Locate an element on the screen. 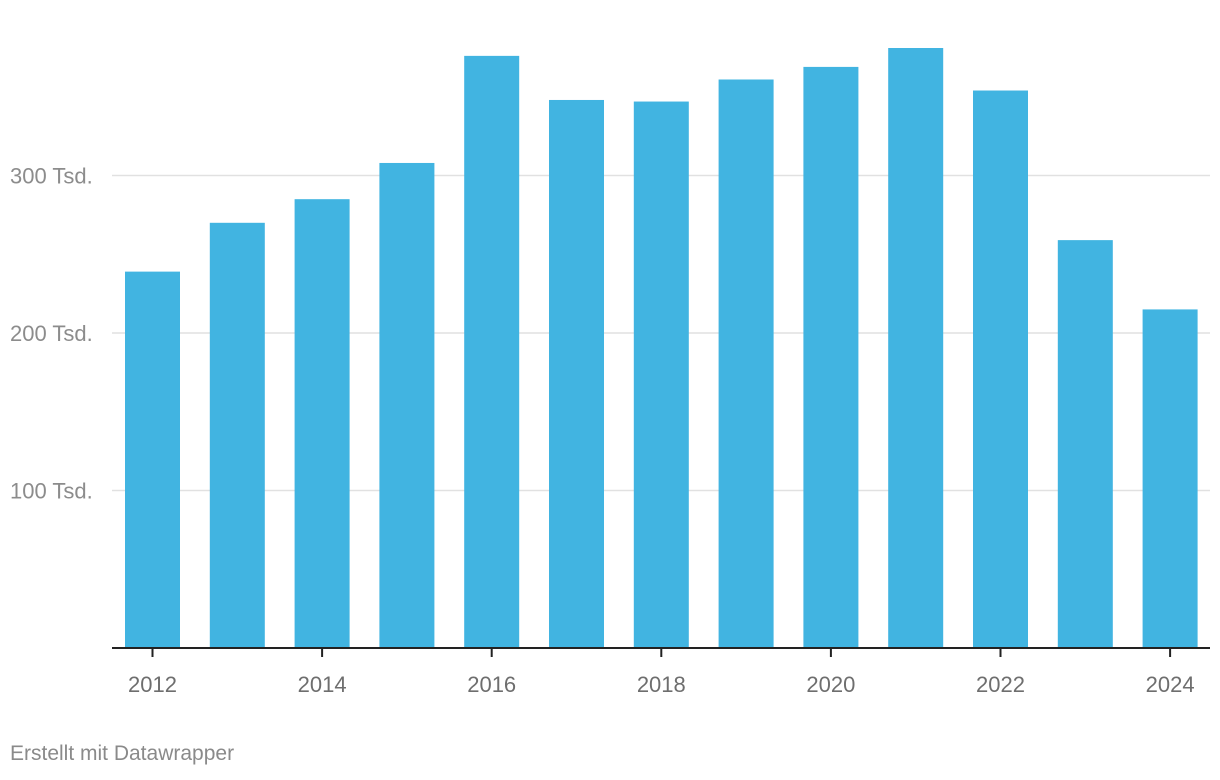 This screenshot has width=1220, height=780. bar-2015 is located at coordinates (407, 405).